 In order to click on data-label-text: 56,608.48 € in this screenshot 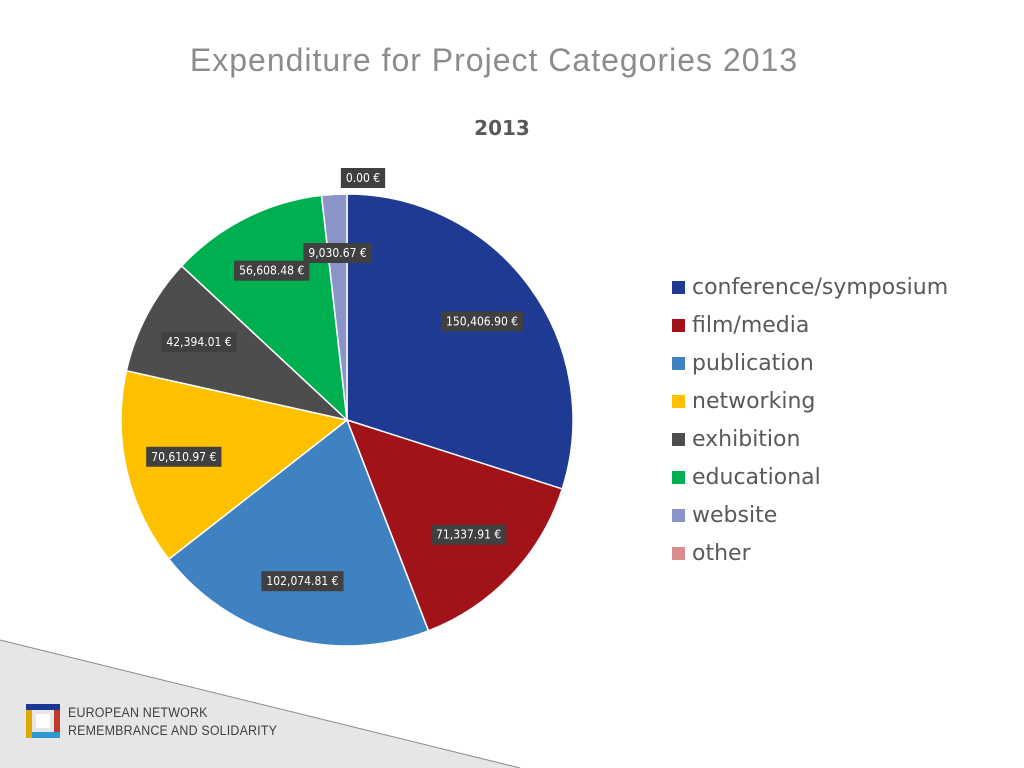, I will do `click(271, 271)`.